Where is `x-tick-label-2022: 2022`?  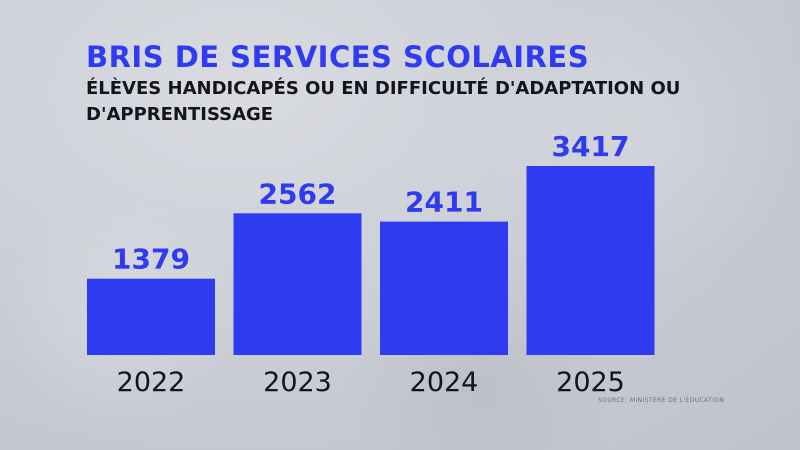
x-tick-label-2022: 2022 is located at coordinates (151, 382).